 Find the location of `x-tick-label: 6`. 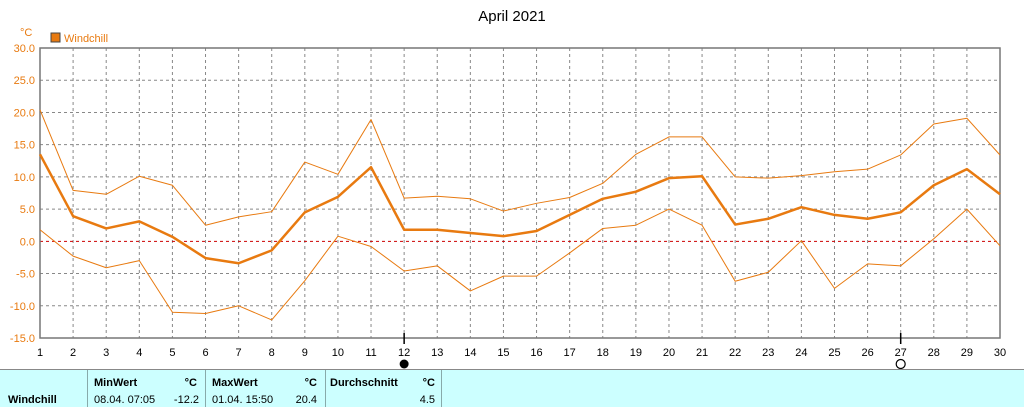

x-tick-label: 6 is located at coordinates (205, 353).